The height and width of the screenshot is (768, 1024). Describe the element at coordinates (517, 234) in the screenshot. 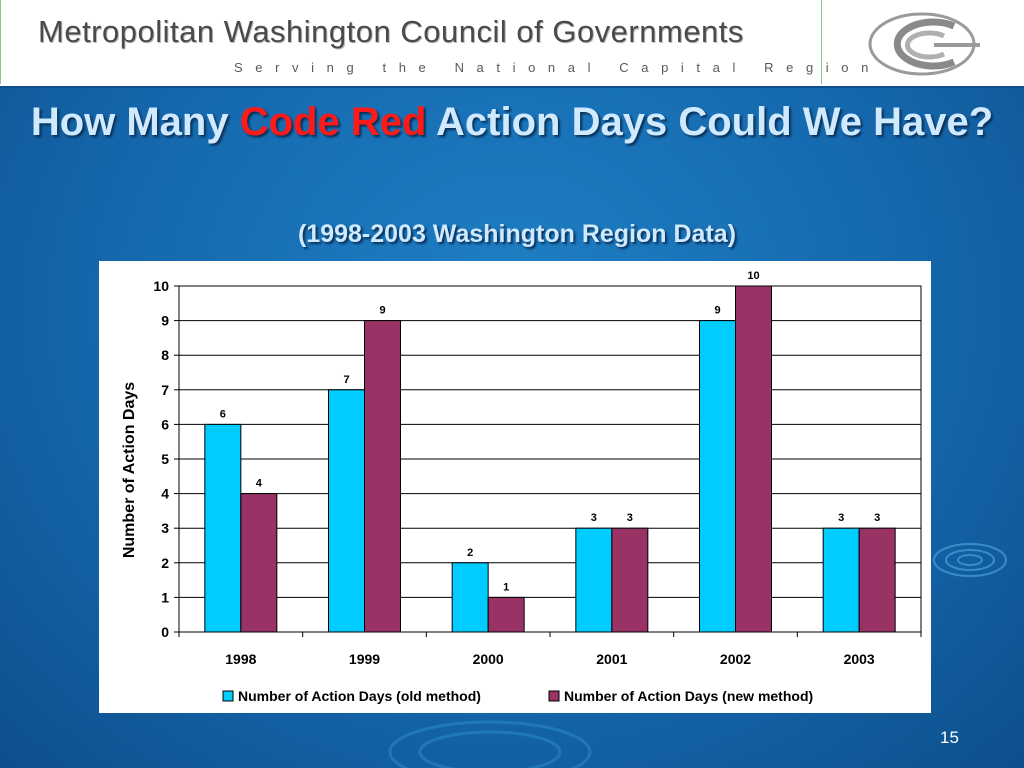

I see `slide-subtitle: (1998-2003 Washington Region Data)` at that location.